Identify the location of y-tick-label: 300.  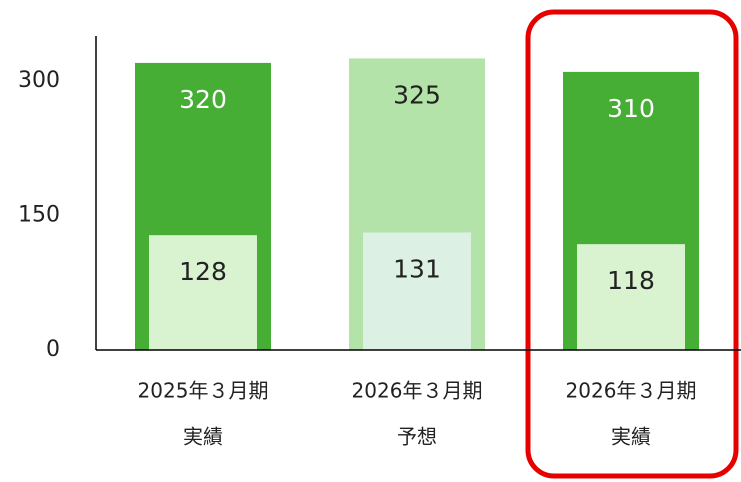
(39, 80).